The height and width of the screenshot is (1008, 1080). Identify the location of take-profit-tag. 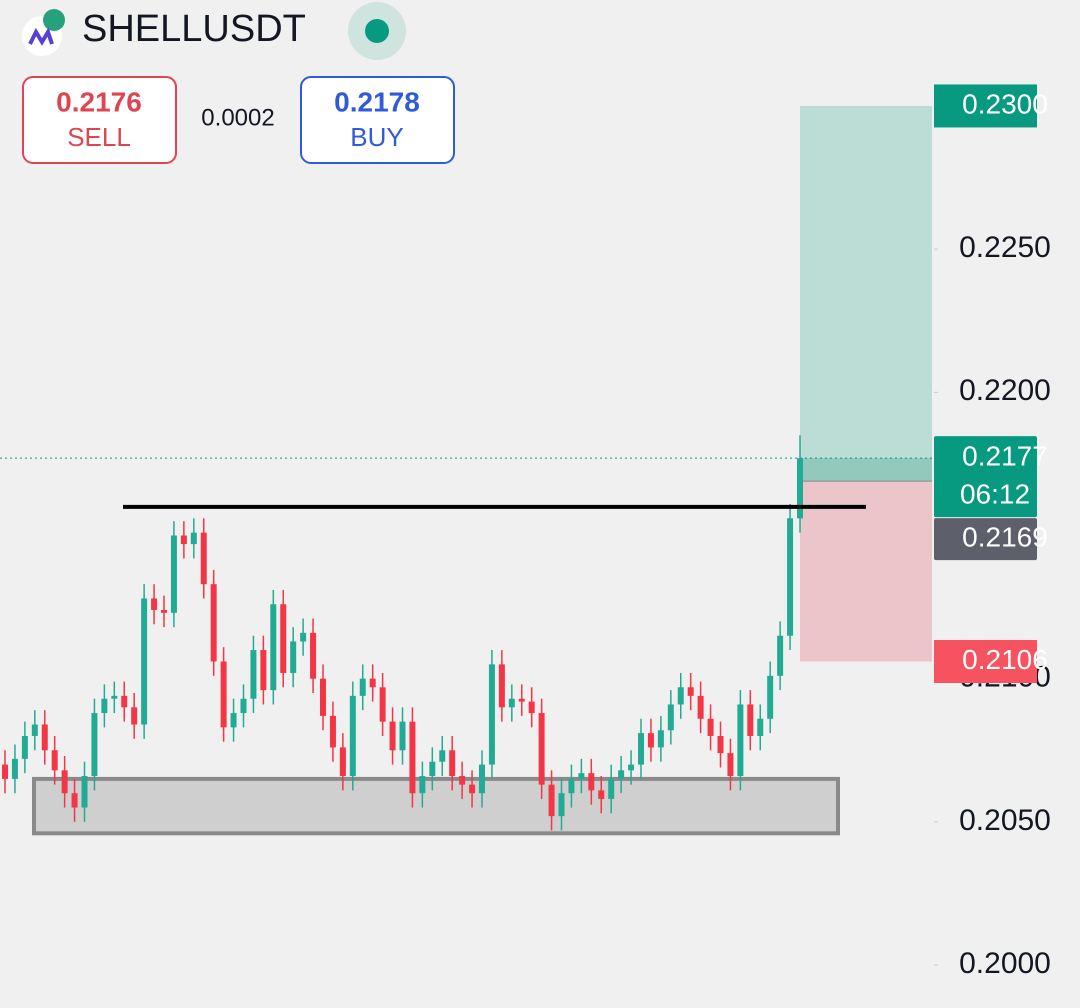
(985, 106).